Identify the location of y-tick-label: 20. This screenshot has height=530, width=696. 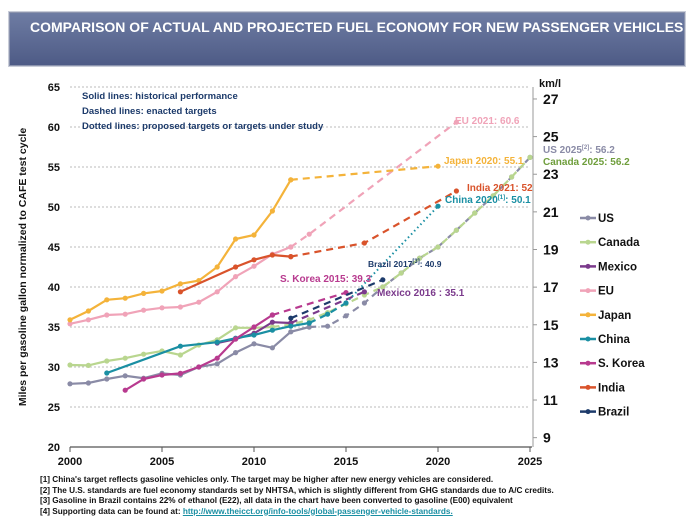
(54, 448).